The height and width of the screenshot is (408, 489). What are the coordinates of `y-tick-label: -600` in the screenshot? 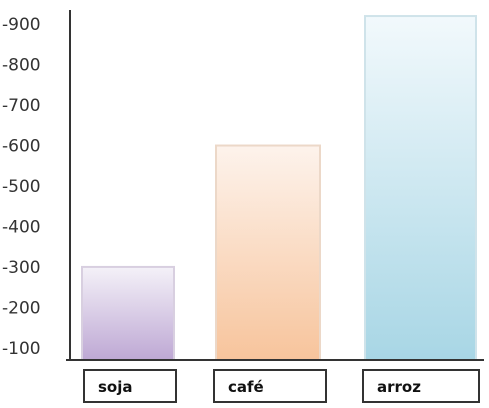 It's located at (21, 147).